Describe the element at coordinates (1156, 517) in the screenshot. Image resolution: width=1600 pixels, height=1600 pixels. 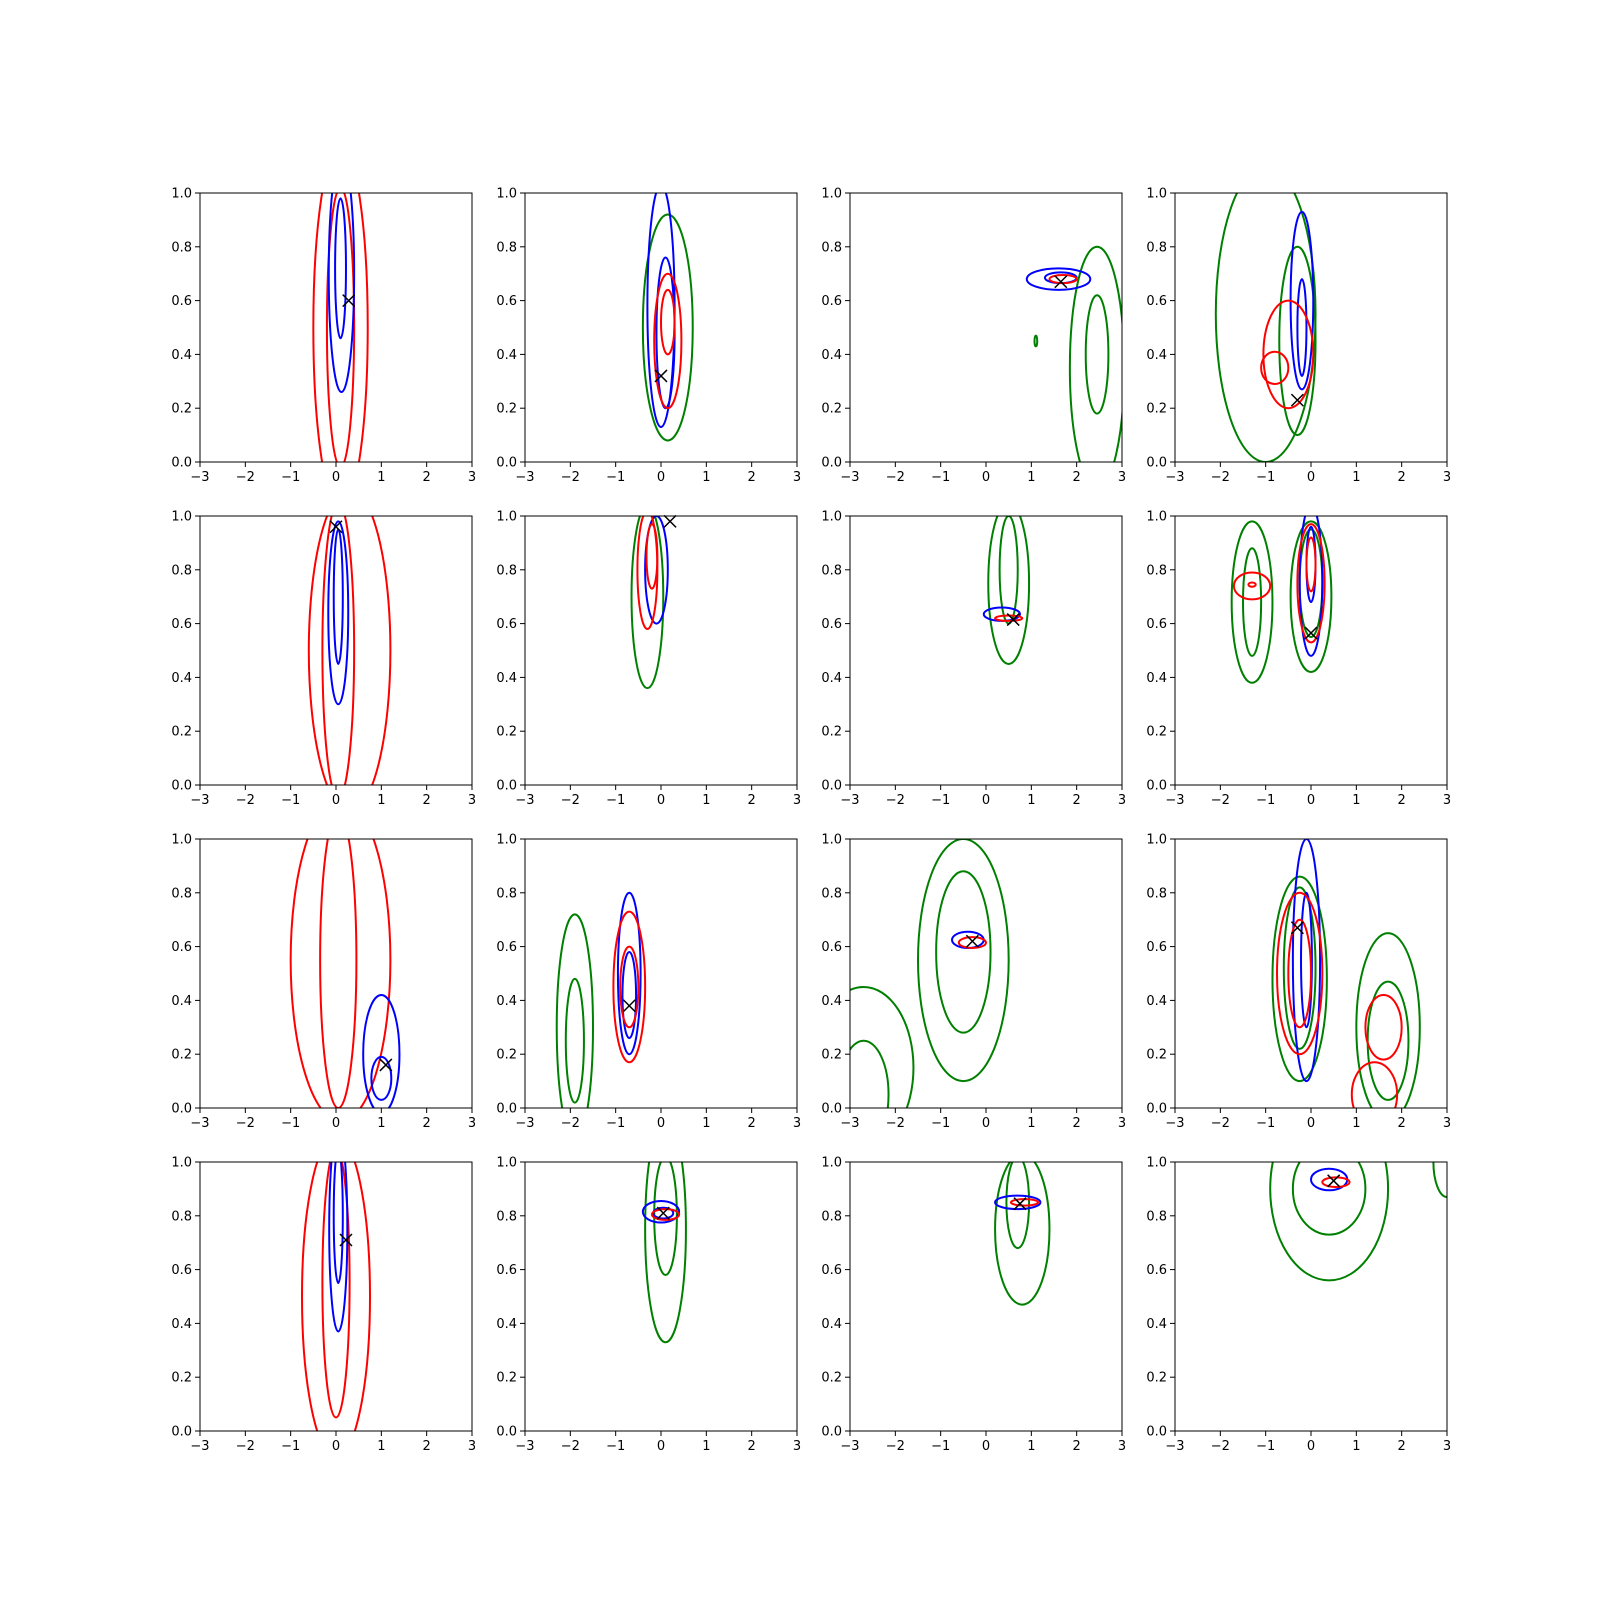
I see `y-tick-label: 1.0` at that location.